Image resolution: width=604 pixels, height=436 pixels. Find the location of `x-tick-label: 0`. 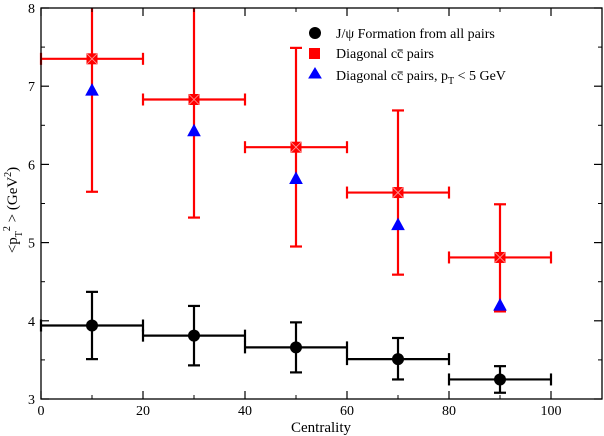

x-tick-label: 0 is located at coordinates (41, 411).